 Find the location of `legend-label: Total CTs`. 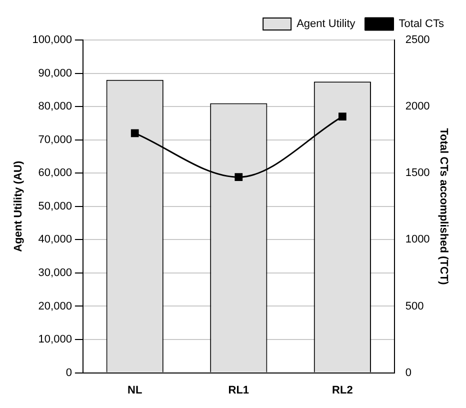

legend-label: Total CTs is located at coordinates (421, 24).